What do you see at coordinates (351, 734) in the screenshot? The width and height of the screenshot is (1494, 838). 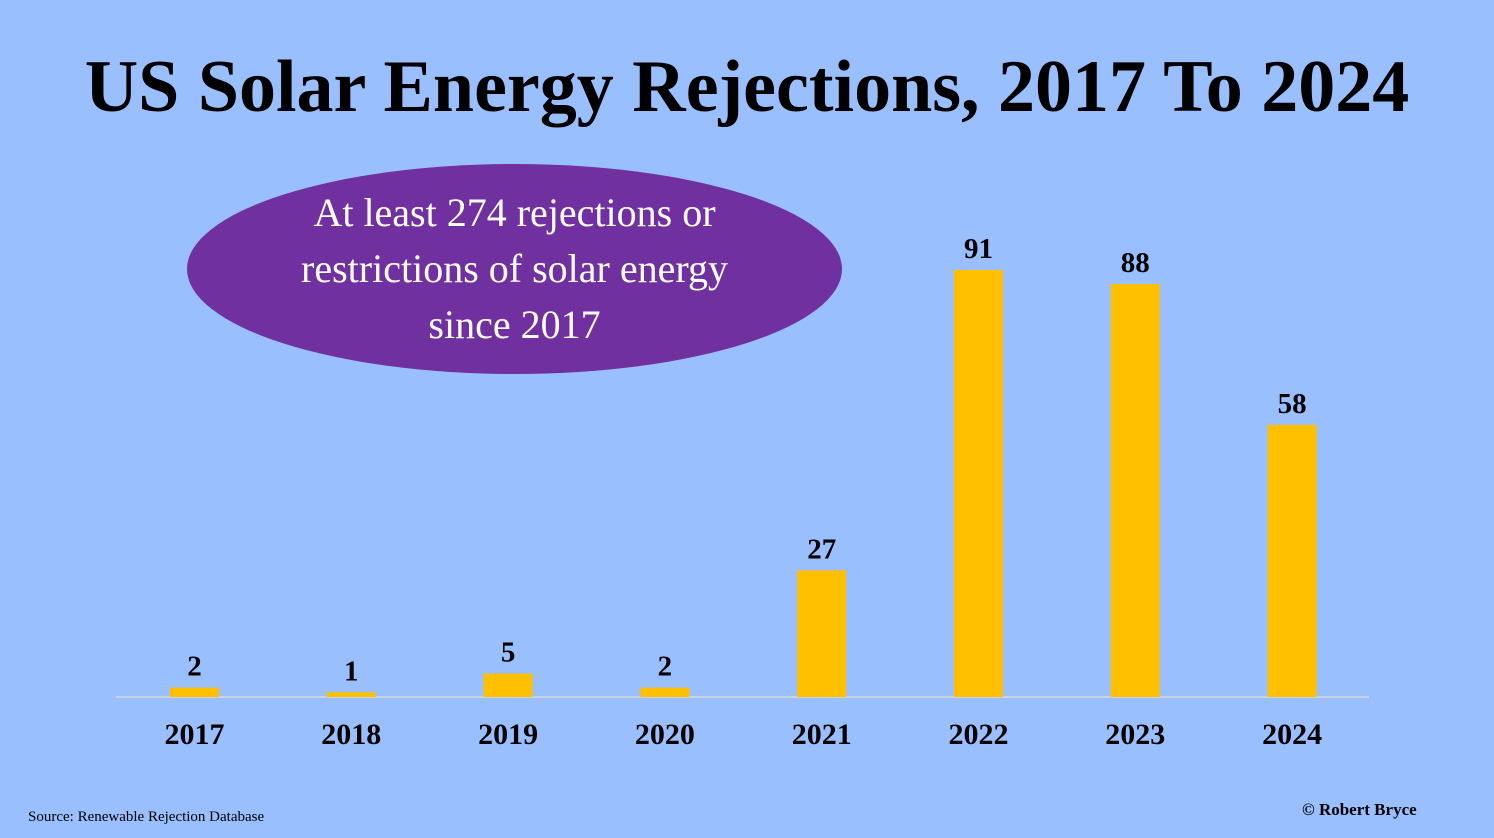 I see `x-tick-label-2018: 2018` at bounding box center [351, 734].